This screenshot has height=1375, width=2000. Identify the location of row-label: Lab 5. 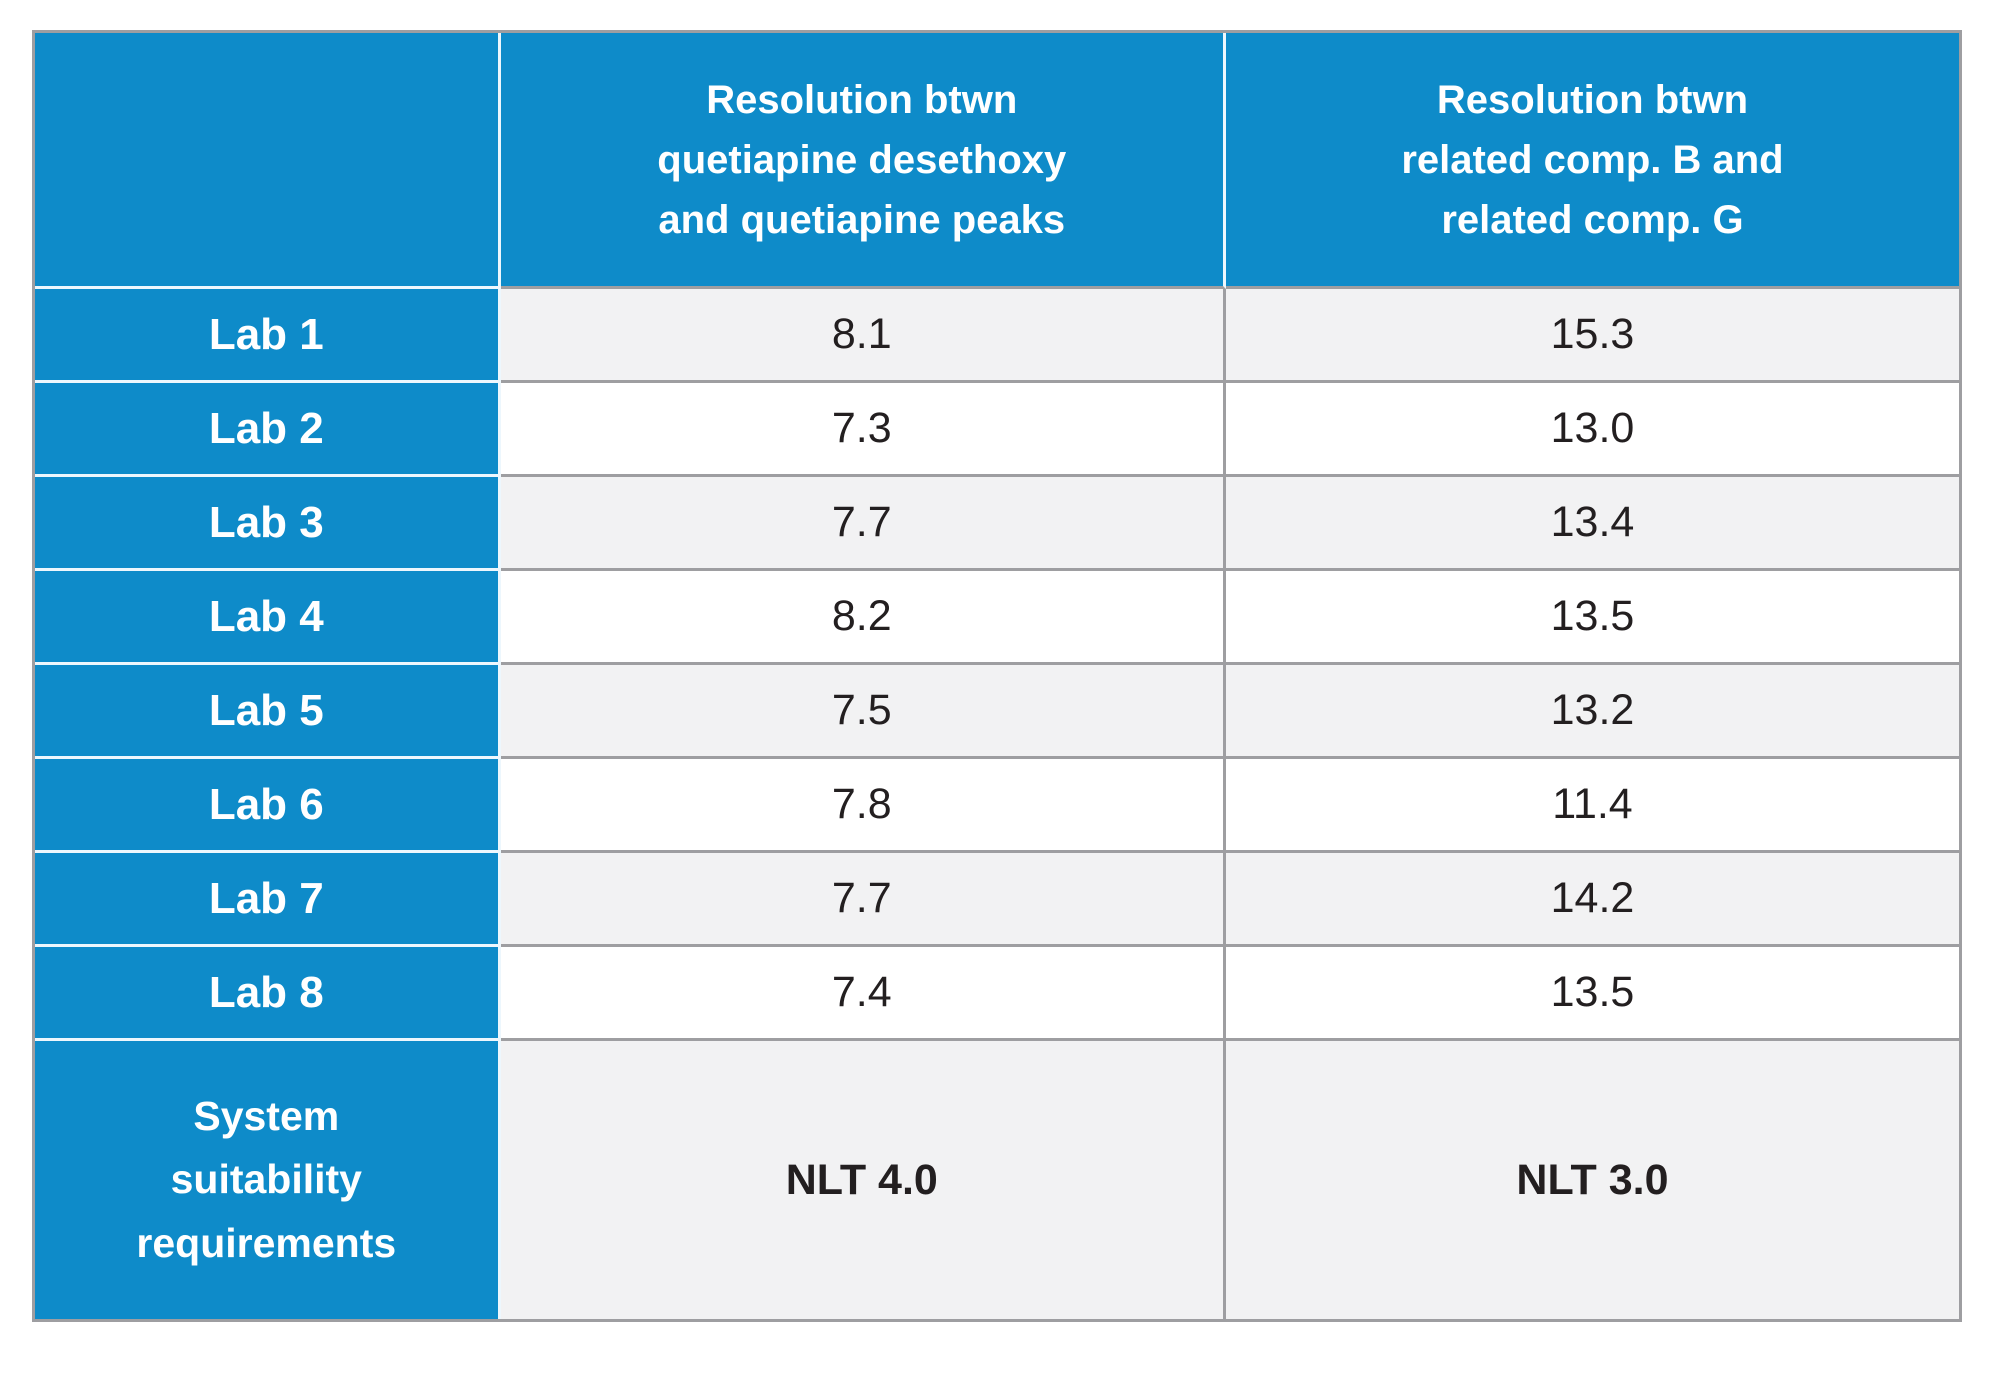
(268, 712).